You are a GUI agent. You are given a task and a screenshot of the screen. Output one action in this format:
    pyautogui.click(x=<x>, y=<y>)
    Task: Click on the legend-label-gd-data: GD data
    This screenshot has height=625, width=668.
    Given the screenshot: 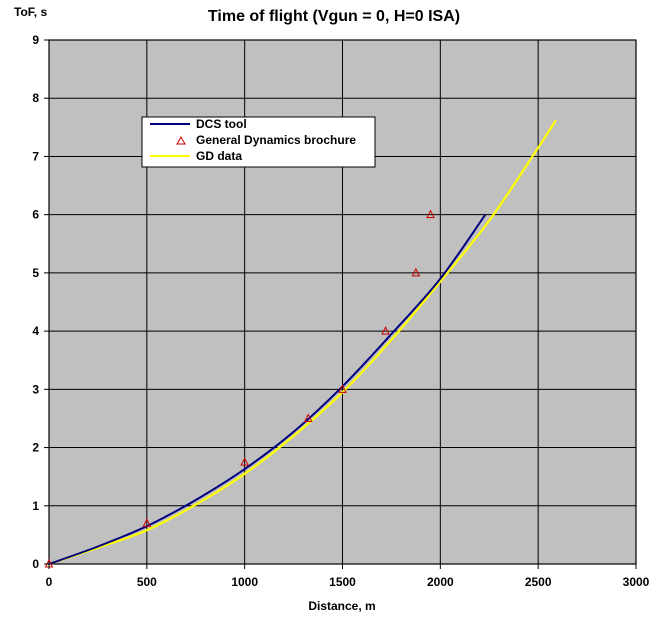 What is the action you would take?
    pyautogui.click(x=219, y=156)
    